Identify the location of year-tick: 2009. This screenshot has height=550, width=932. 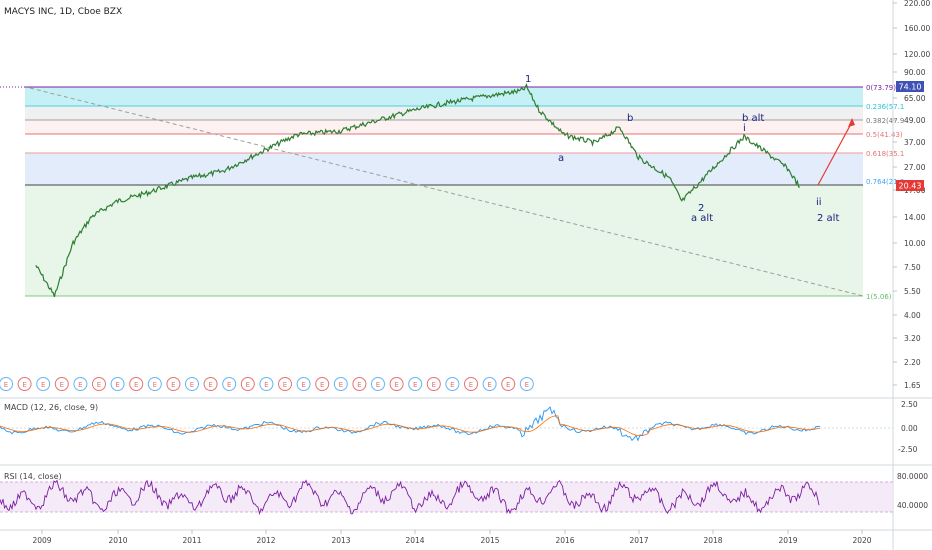
(41, 540).